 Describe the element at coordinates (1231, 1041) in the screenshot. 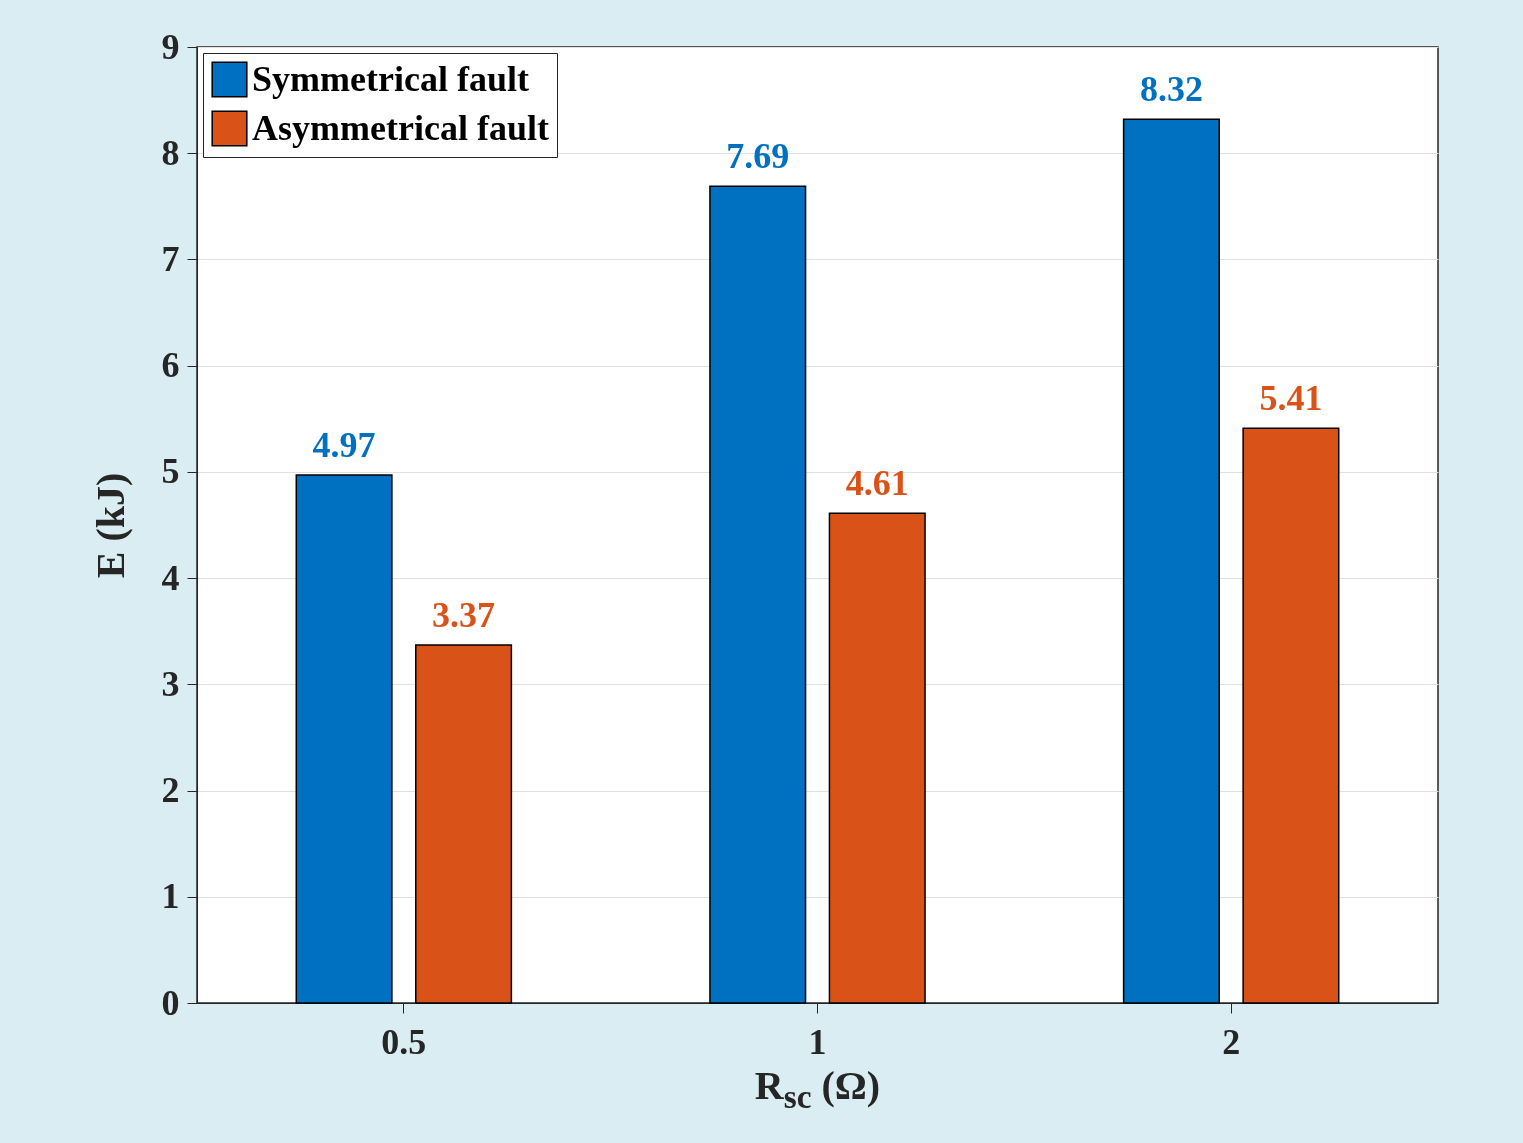

I see `x-tick-label: 2` at that location.